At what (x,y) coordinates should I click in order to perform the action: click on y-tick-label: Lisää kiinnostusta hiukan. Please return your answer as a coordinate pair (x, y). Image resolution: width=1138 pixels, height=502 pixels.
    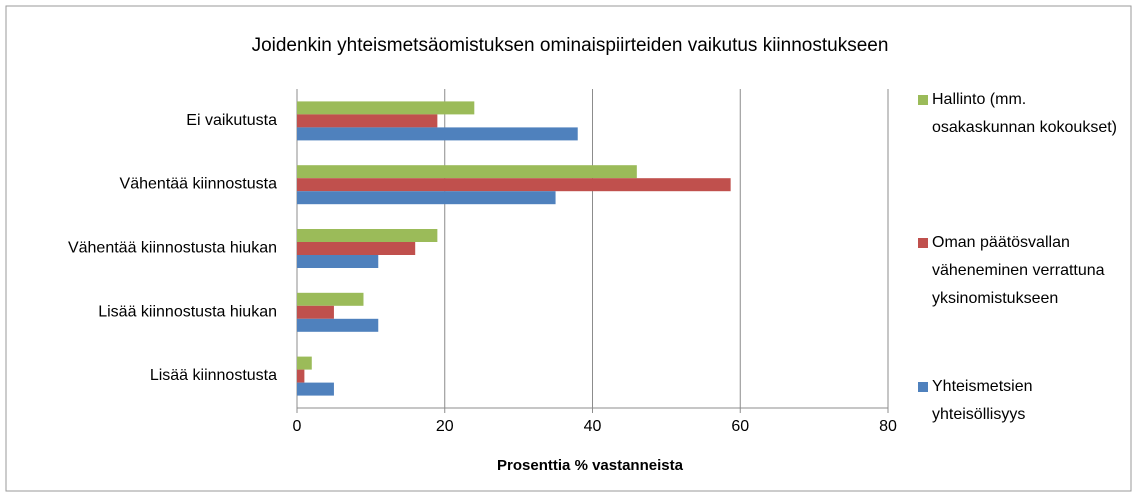
    Looking at the image, I should click on (187, 312).